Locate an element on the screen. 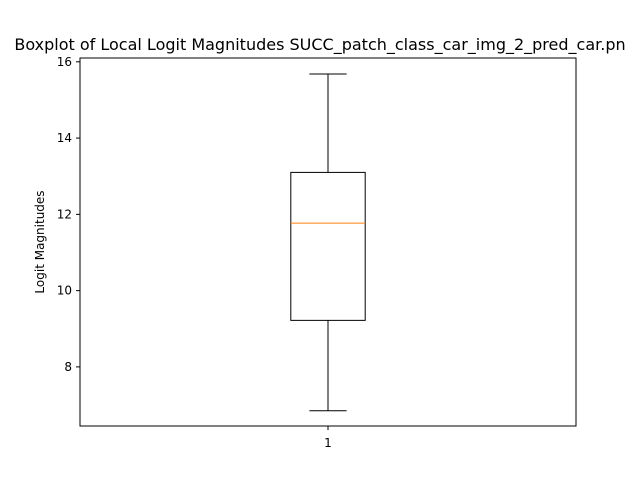 The image size is (640, 485). y-tick-label: 10 is located at coordinates (64, 291).